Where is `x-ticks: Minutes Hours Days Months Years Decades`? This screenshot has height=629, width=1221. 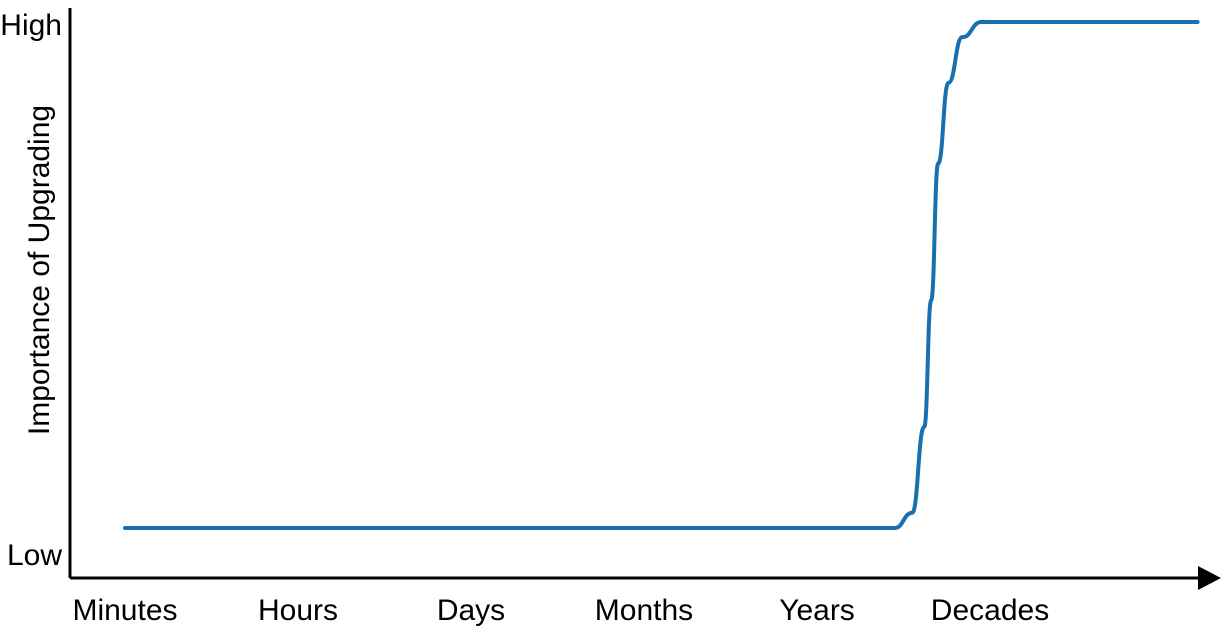 x-ticks: Minutes Hours Days Months Years Decades is located at coordinates (560, 610).